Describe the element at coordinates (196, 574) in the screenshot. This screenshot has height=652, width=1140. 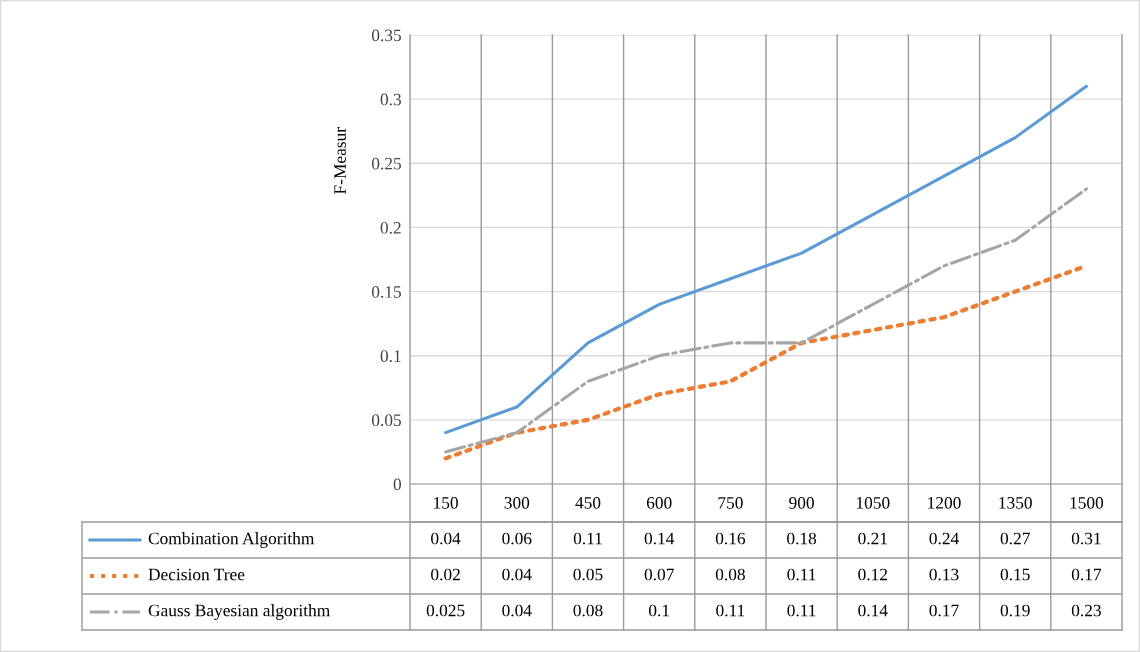
I see `legend-label: Decision Tree` at that location.